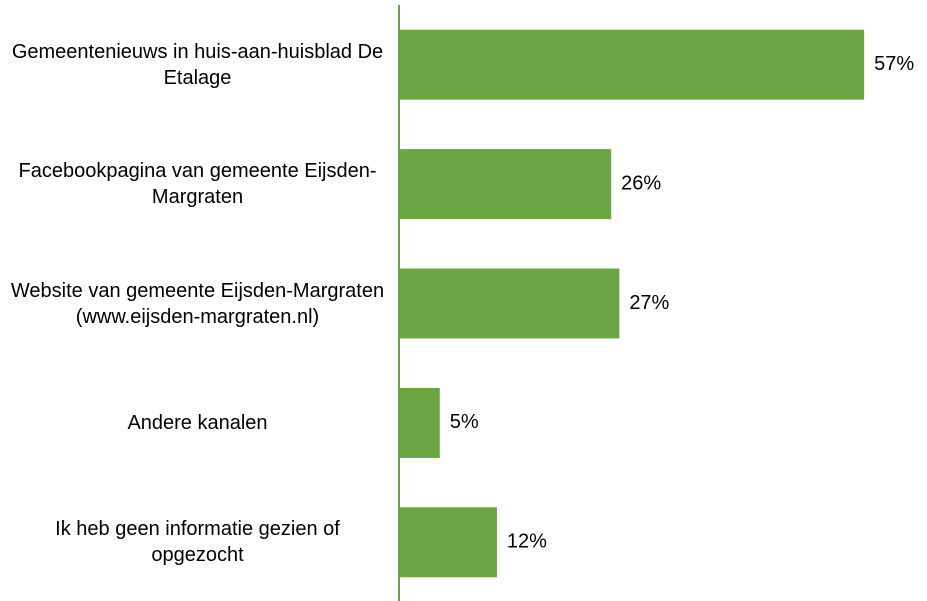 The width and height of the screenshot is (927, 601). I want to click on value-label: 12%, so click(527, 542).